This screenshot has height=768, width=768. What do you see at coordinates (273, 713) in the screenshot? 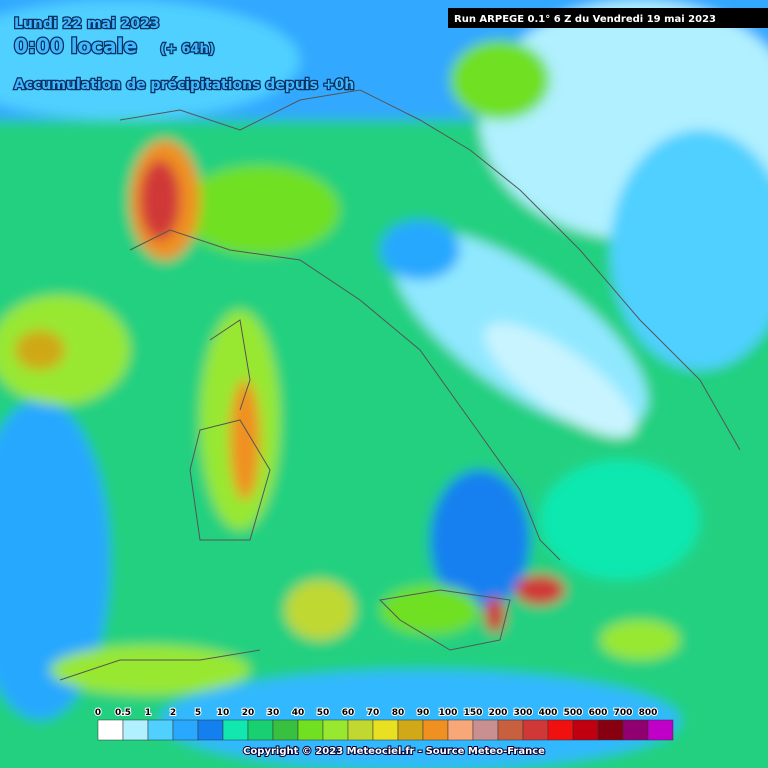
I see `legend-label: 30` at bounding box center [273, 713].